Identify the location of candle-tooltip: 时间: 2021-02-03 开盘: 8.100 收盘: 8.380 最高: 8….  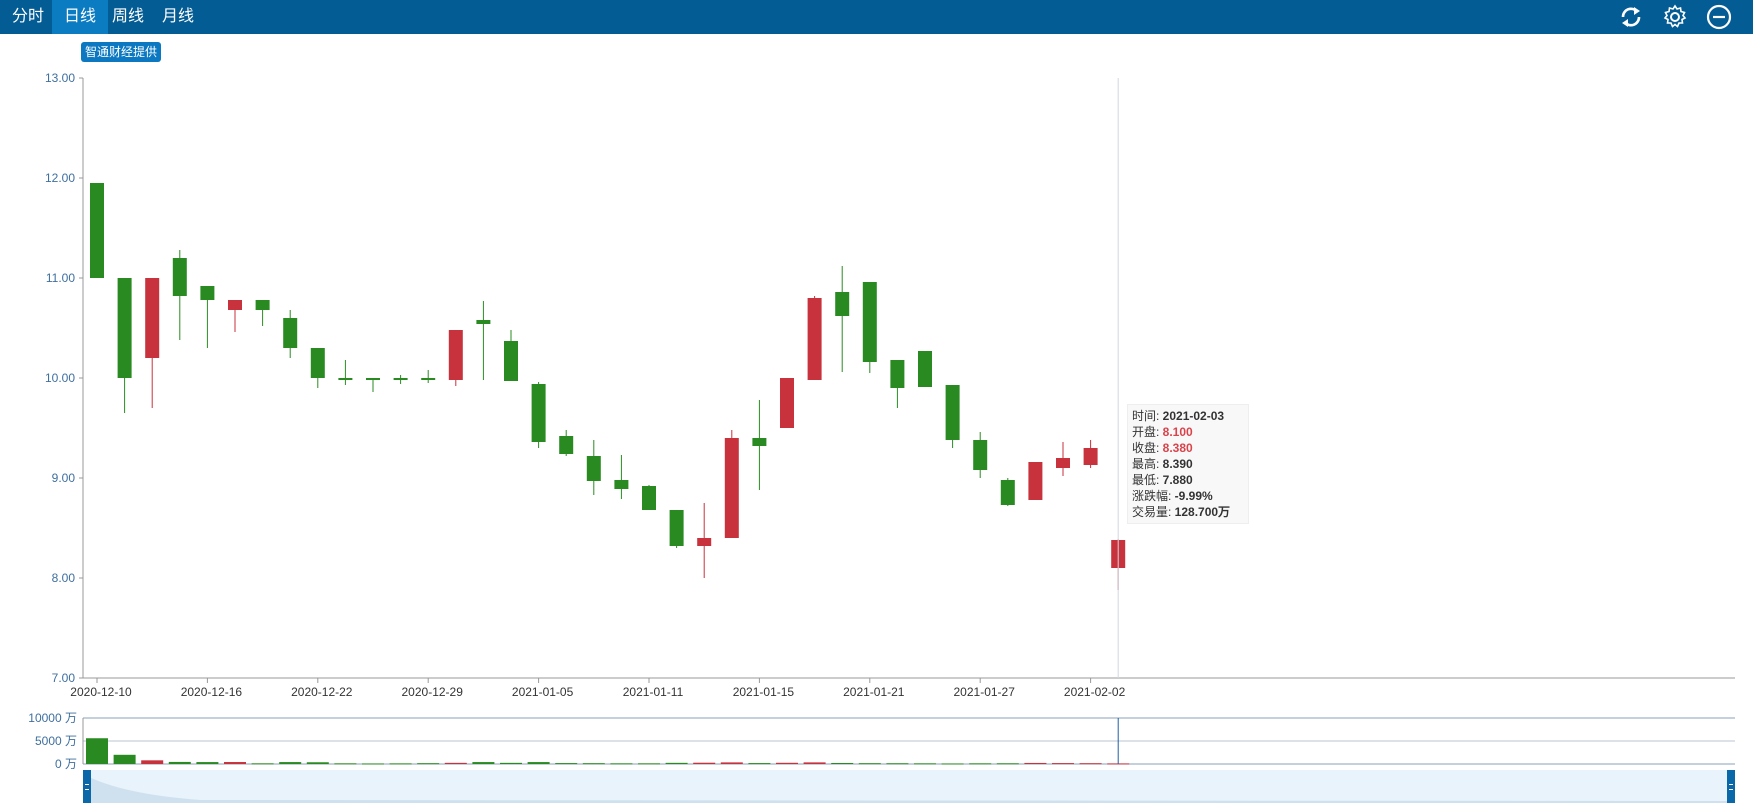
(1188, 464).